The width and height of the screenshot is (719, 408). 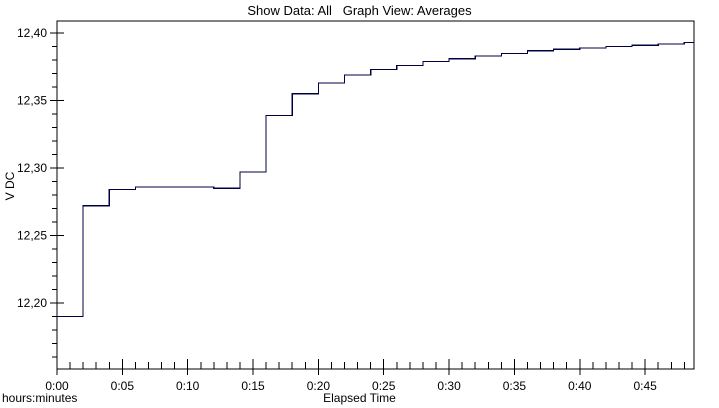 I want to click on x-tick-label: 0:15, so click(x=253, y=386).